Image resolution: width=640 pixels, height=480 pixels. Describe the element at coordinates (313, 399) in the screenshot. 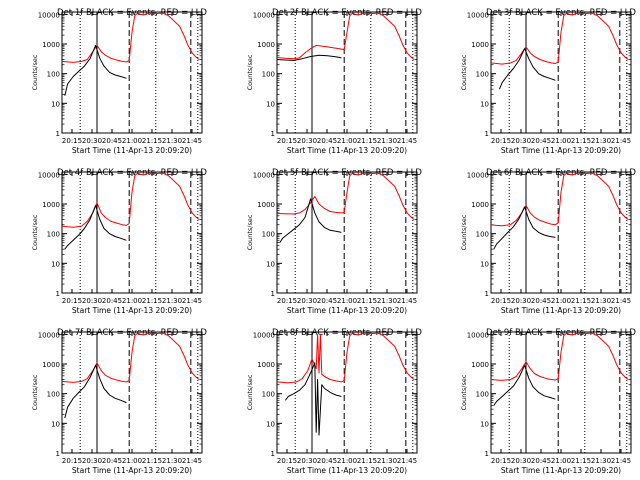

I see `panel-8-events-series-line` at that location.